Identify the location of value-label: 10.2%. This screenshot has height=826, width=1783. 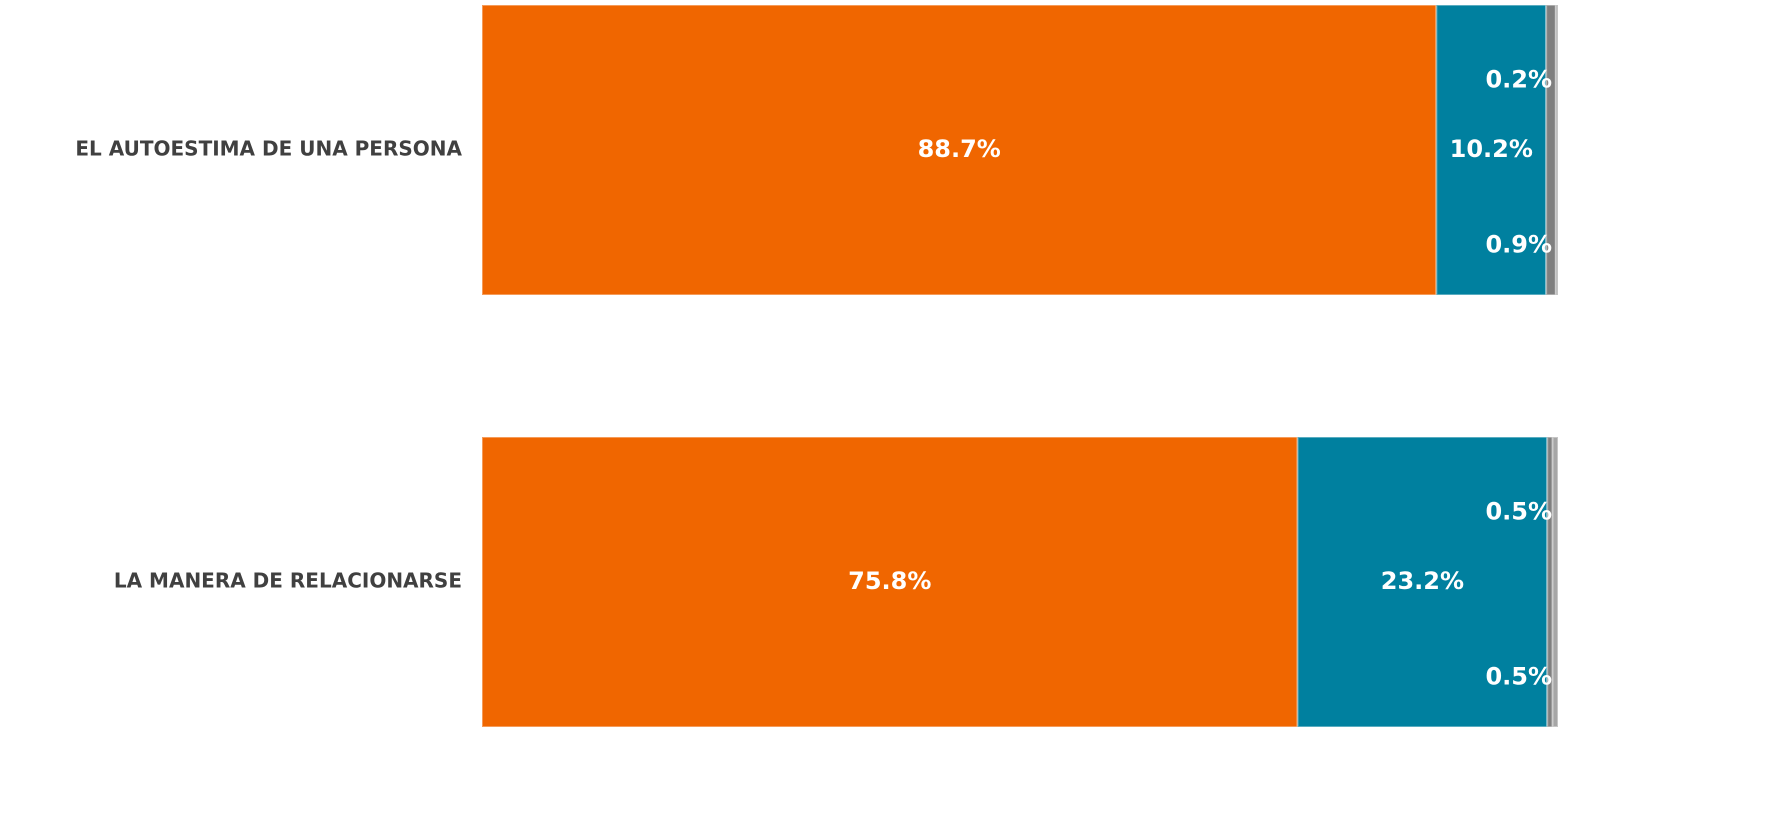
(1491, 149).